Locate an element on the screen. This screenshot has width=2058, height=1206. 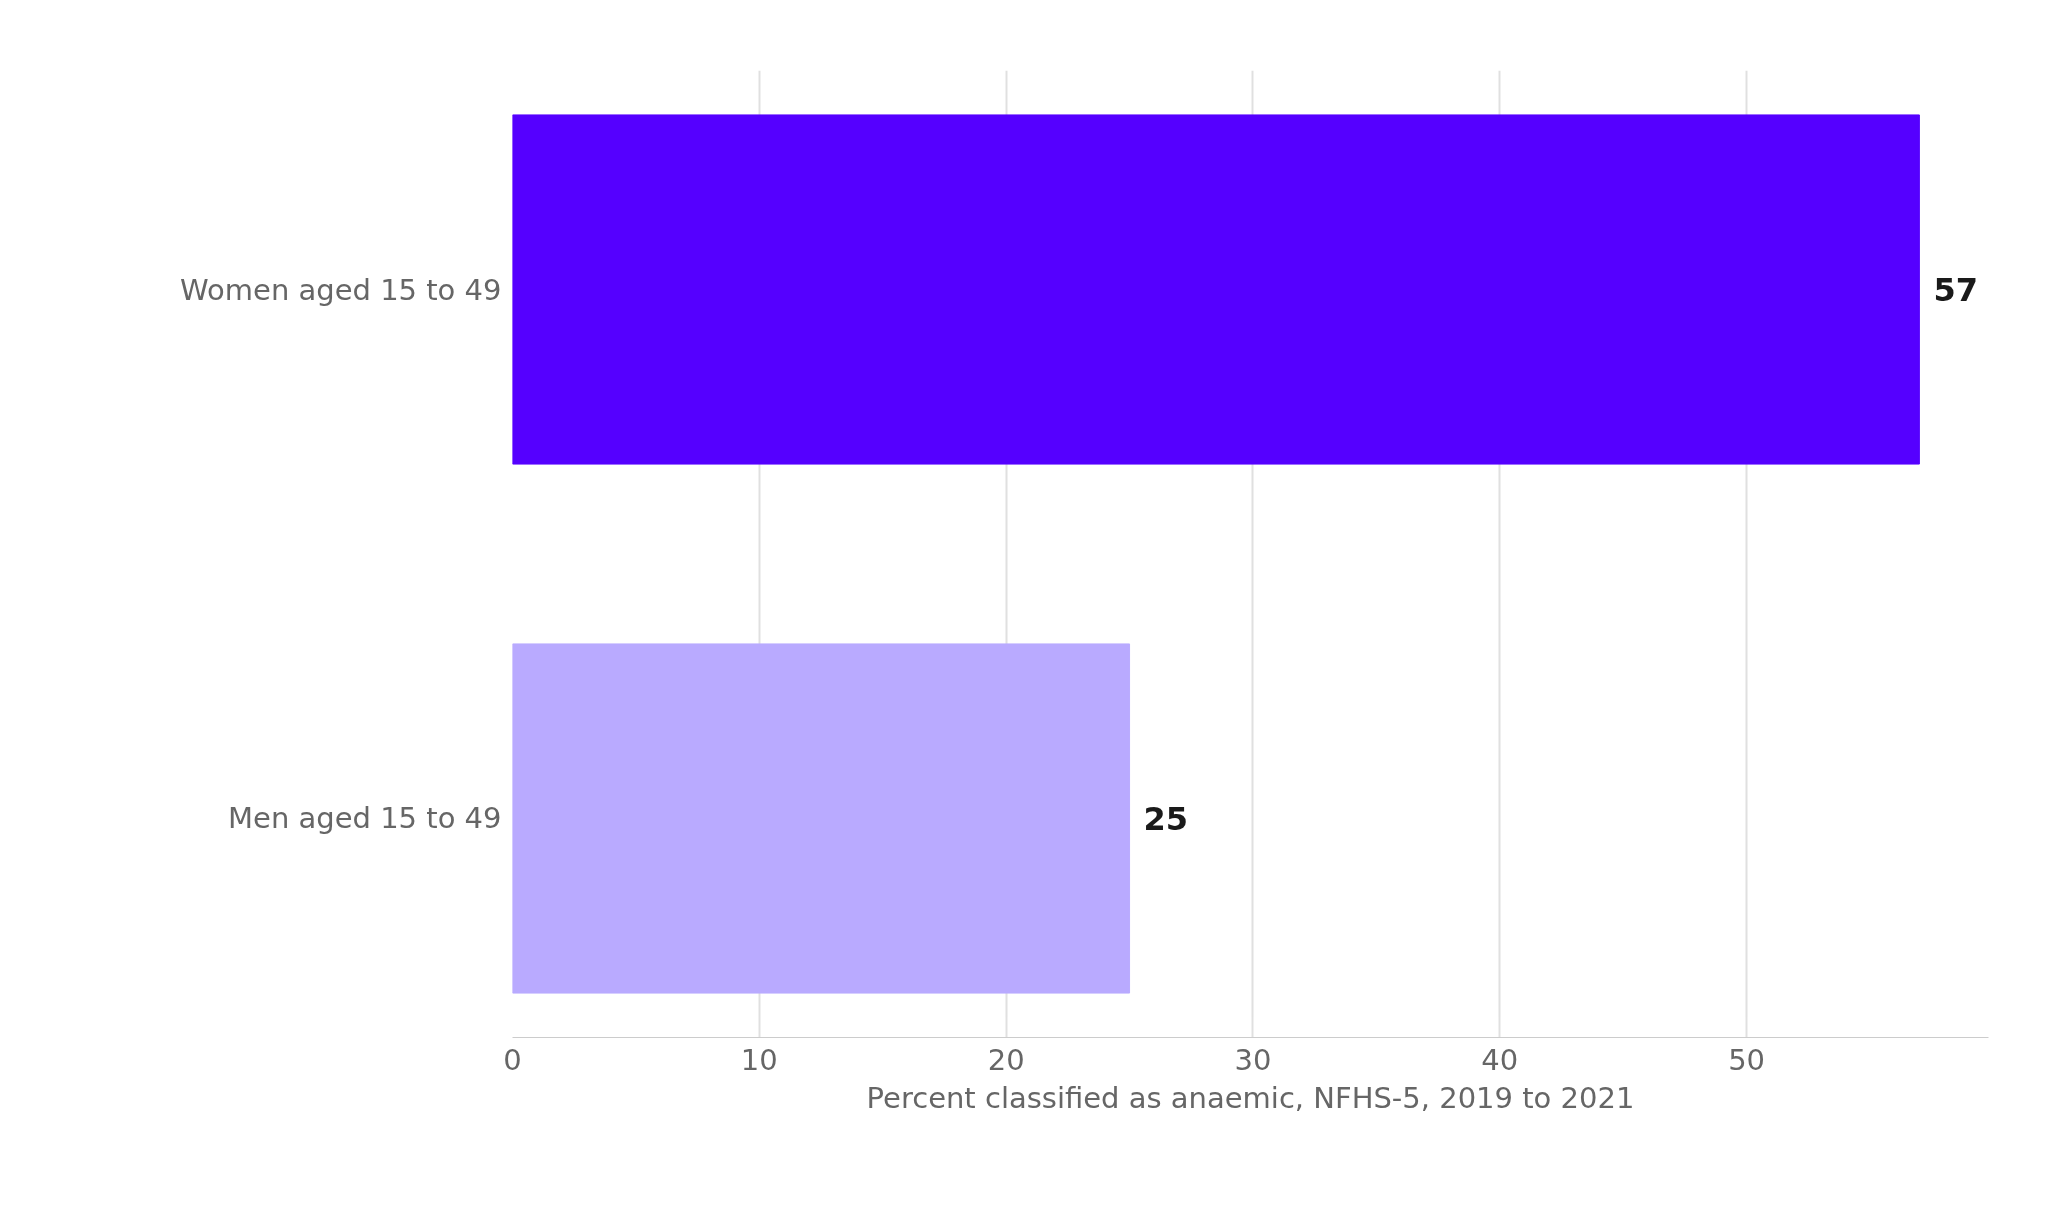
x-tick-label: 0 is located at coordinates (512, 1059).